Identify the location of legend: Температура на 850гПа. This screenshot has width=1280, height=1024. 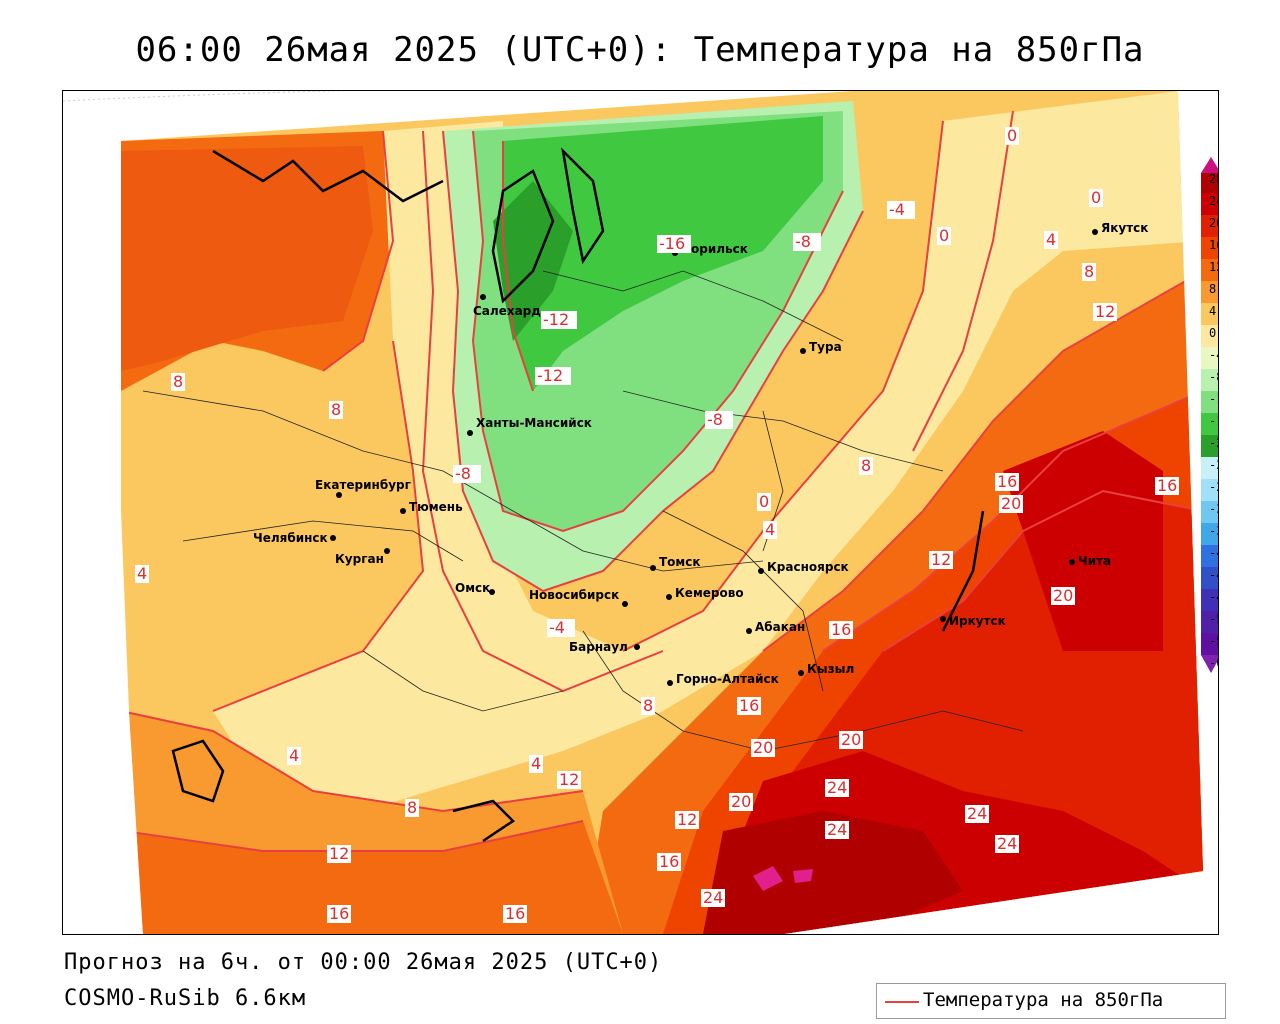
(1051, 1001).